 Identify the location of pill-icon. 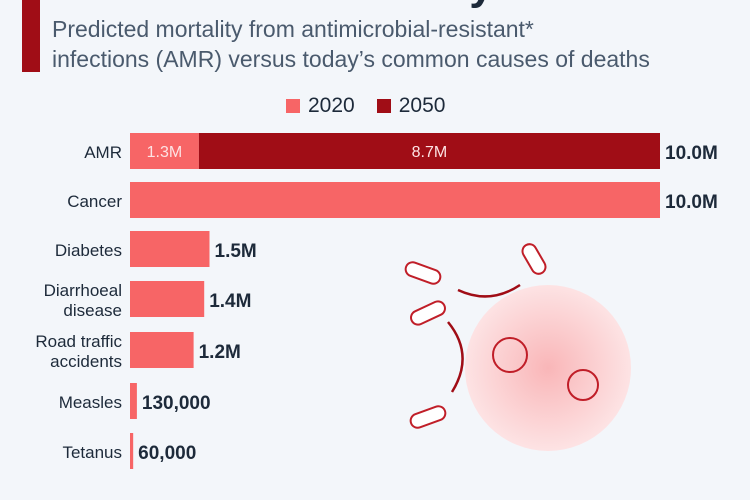
(475, 336).